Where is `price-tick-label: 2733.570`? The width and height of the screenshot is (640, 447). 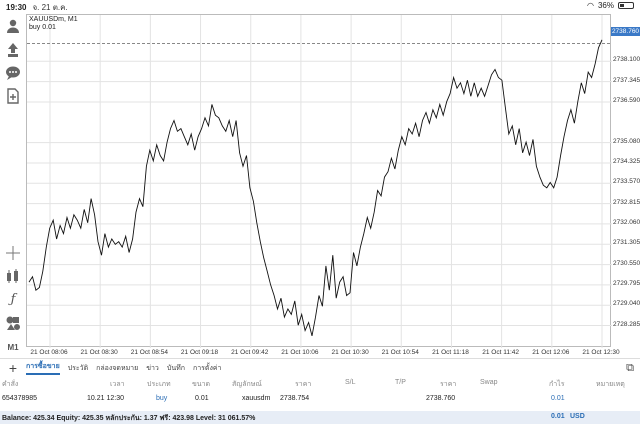 price-tick-label: 2733.570 is located at coordinates (626, 182).